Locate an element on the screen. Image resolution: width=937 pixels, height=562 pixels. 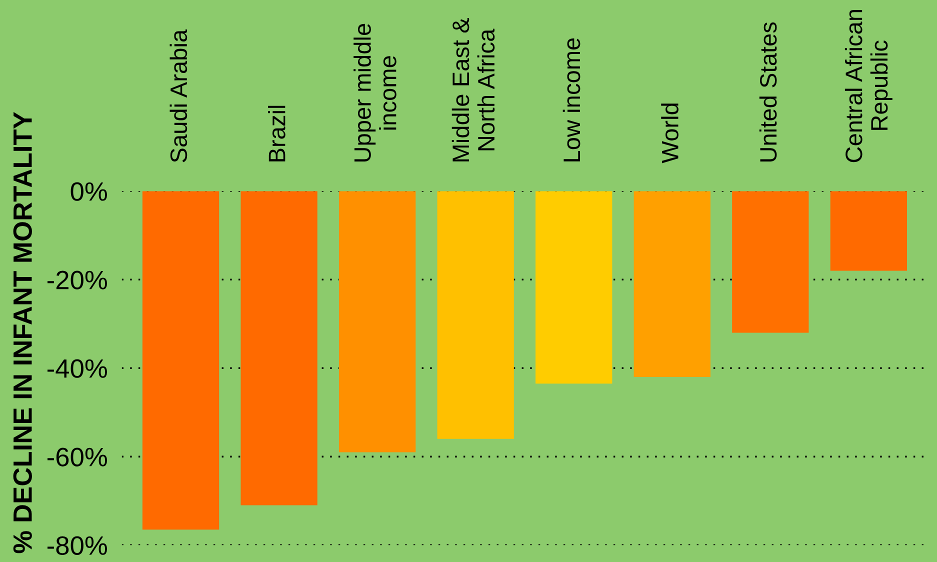
y-tick-label: 0% is located at coordinates (88, 191).